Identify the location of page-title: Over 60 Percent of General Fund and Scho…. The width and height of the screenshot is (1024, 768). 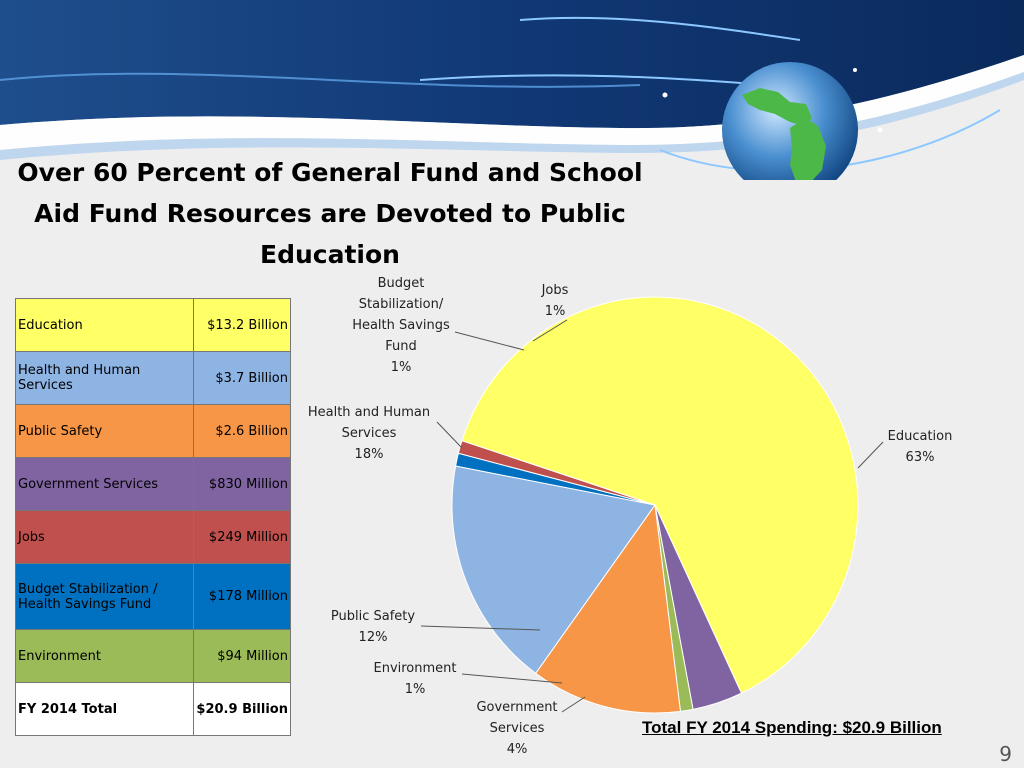
(330, 213).